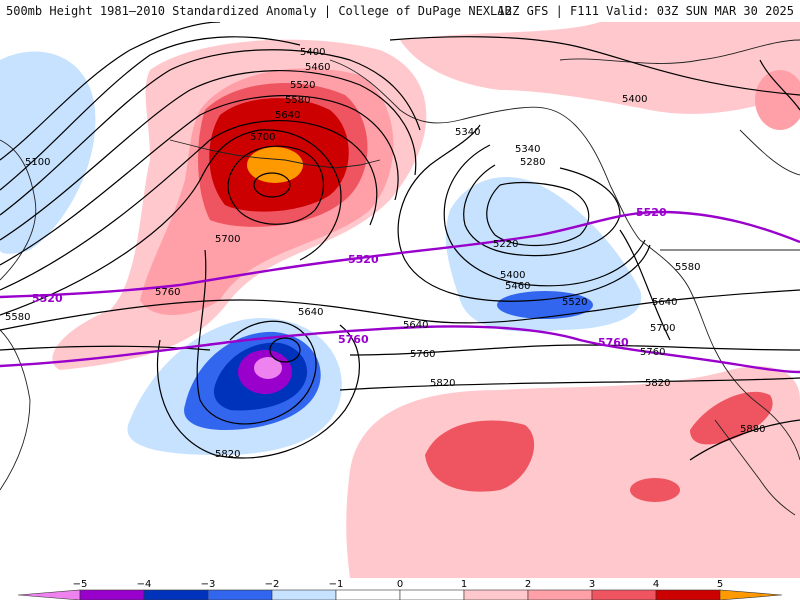 The width and height of the screenshot is (800, 600). What do you see at coordinates (719, 350) in the screenshot?
I see `canada-coast` at bounding box center [719, 350].